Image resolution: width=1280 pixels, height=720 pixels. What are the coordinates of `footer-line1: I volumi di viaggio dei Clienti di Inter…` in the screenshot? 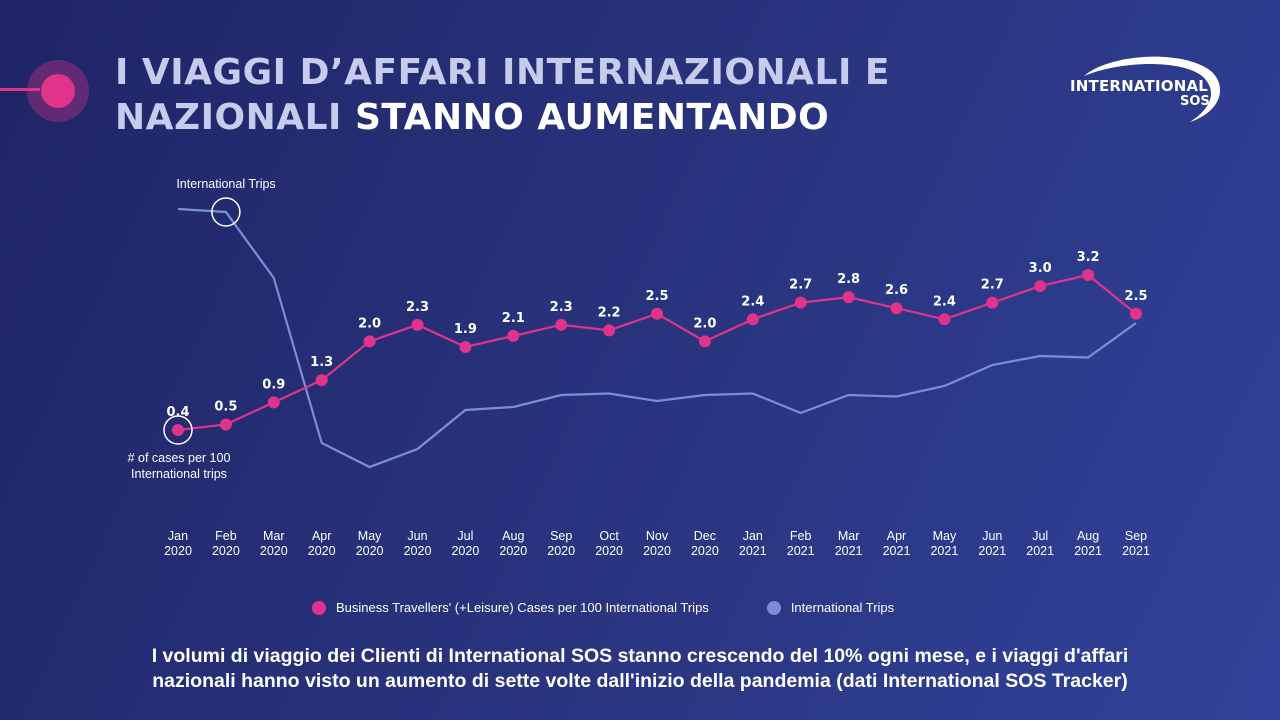 It's located at (640, 656).